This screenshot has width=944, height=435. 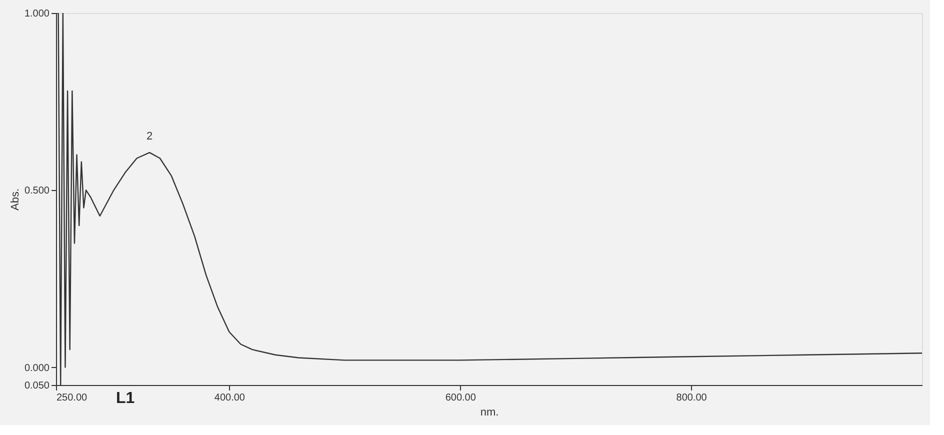 What do you see at coordinates (149, 136) in the screenshot?
I see `annotation: 2` at bounding box center [149, 136].